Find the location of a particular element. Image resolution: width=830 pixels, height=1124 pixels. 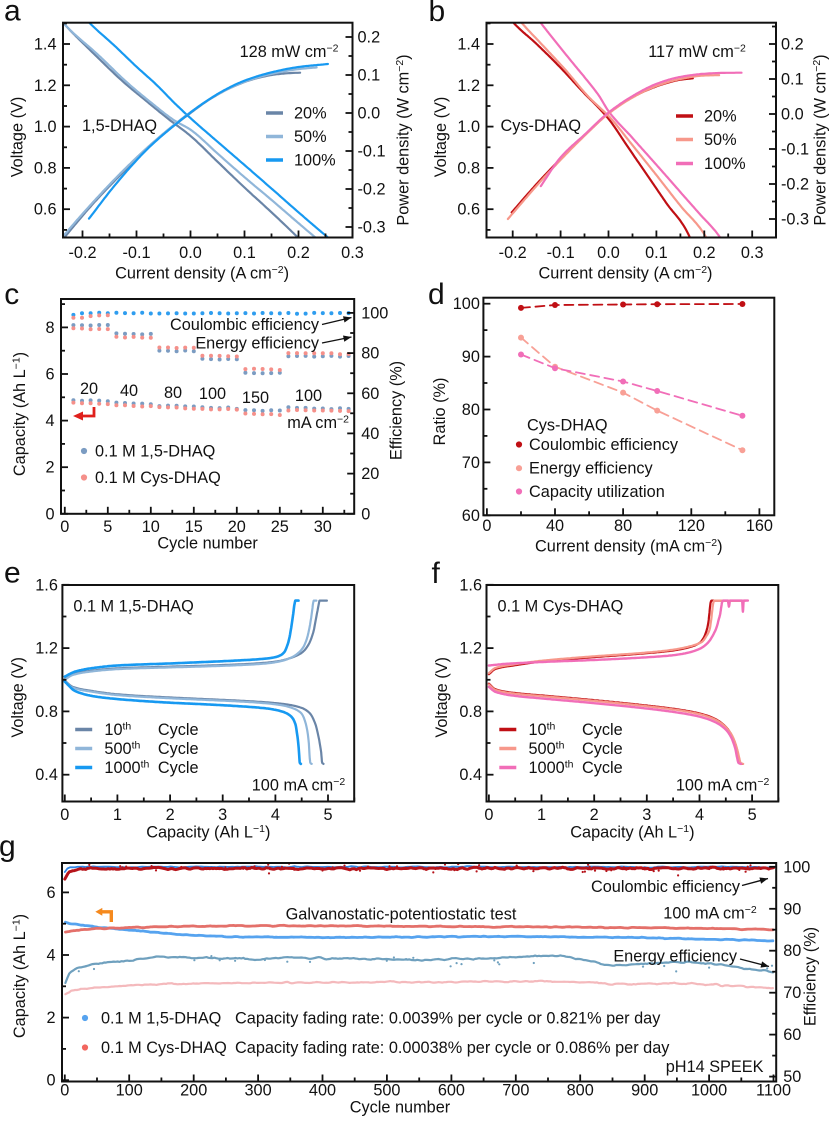

svg-text: 30 is located at coordinates (323, 527).